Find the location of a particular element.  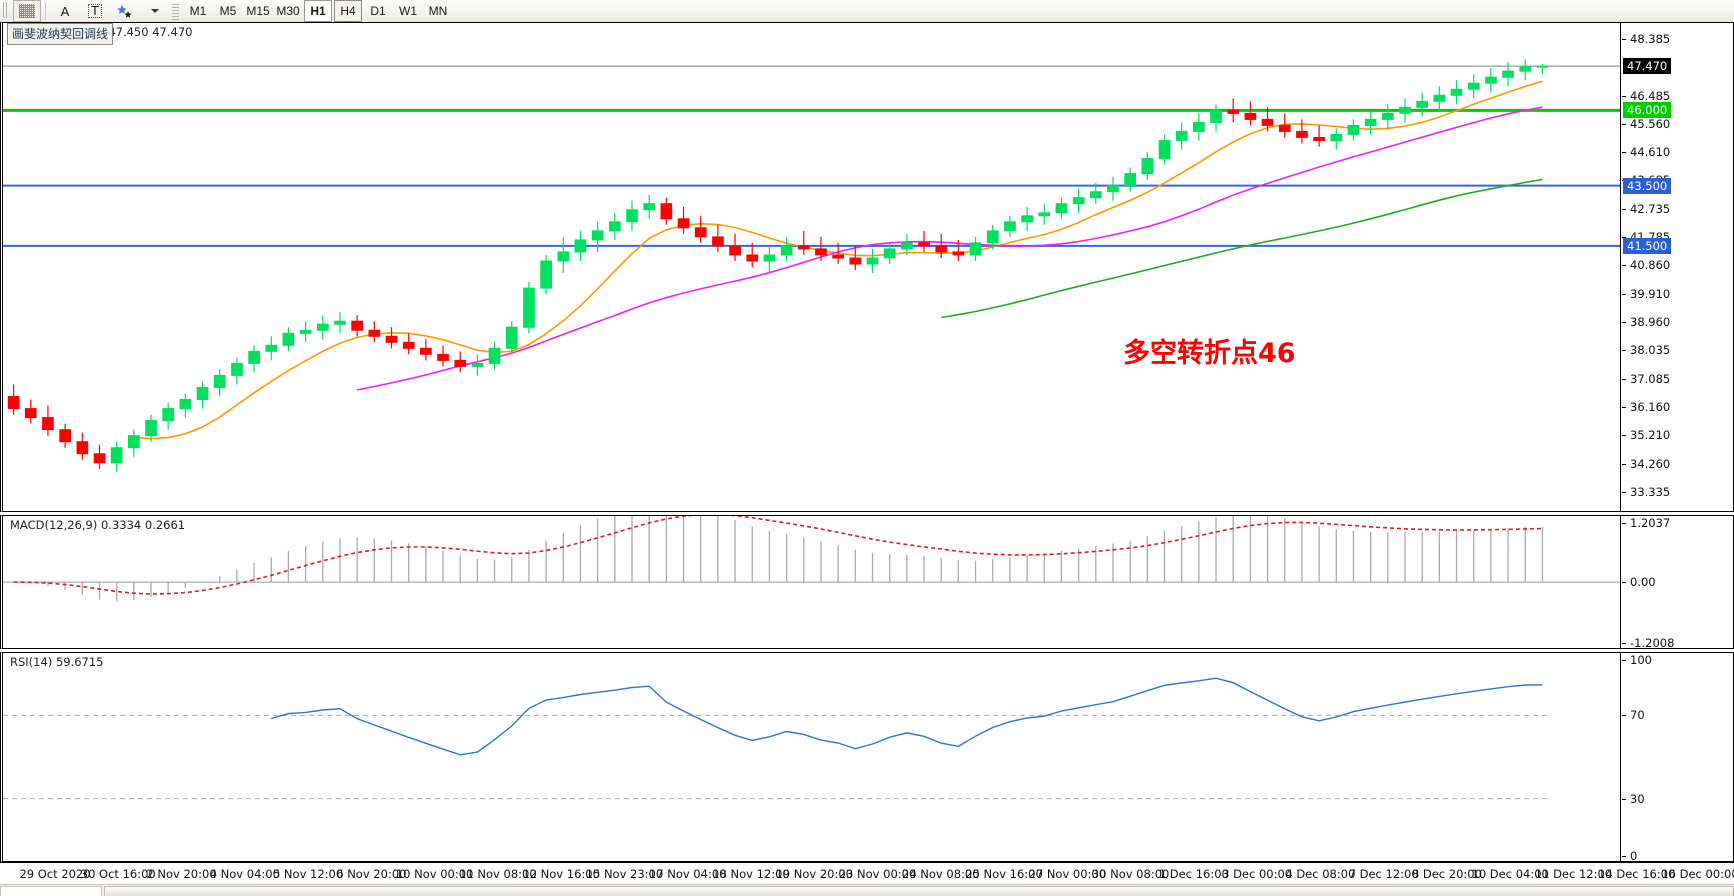

axis-tick: 34.260 is located at coordinates (1645, 464).